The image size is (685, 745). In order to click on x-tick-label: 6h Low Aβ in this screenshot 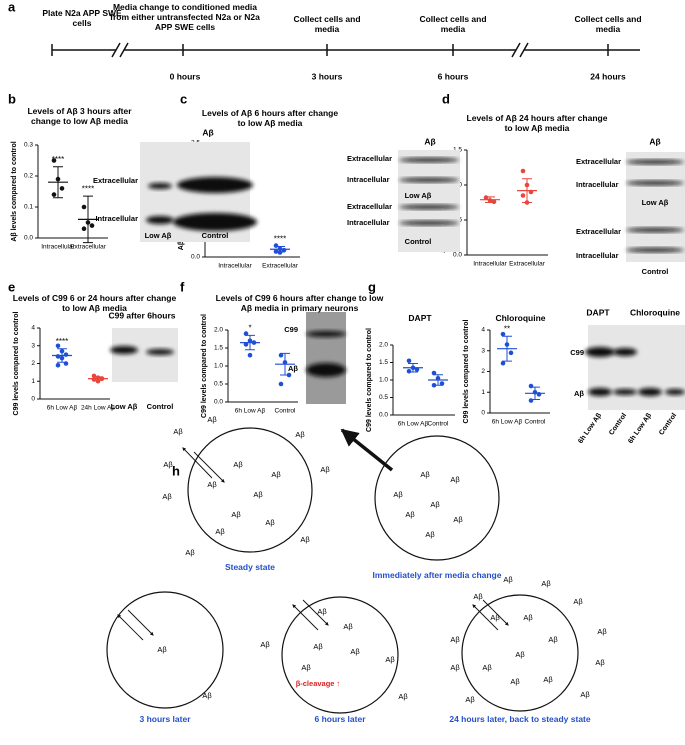, I will do `click(62, 408)`.